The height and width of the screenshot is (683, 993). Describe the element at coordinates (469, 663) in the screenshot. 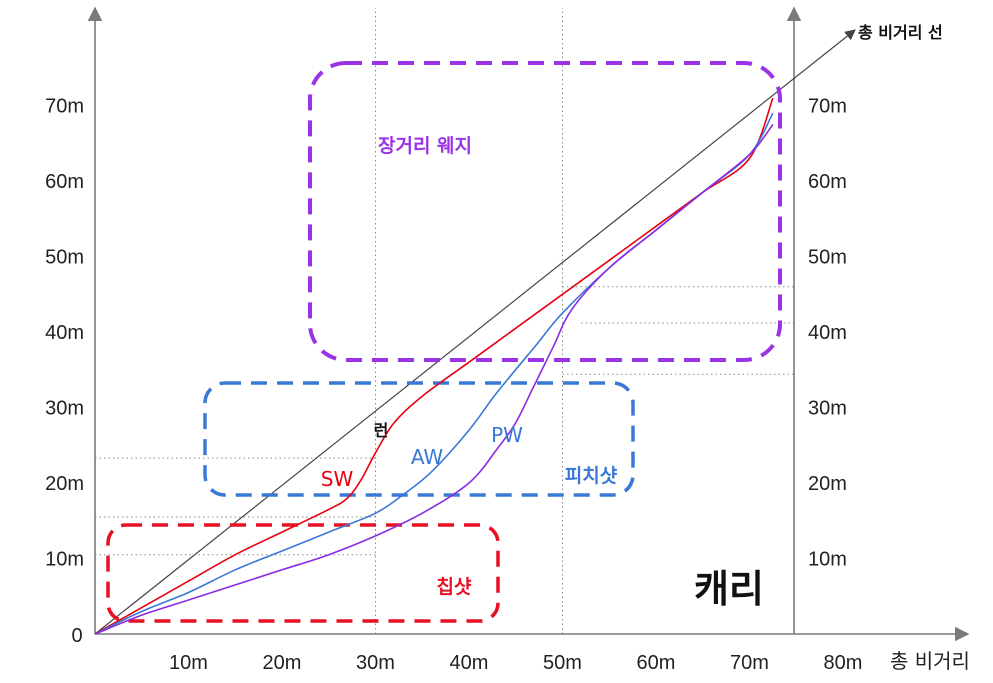

I see `x-tick-label: 40m` at that location.